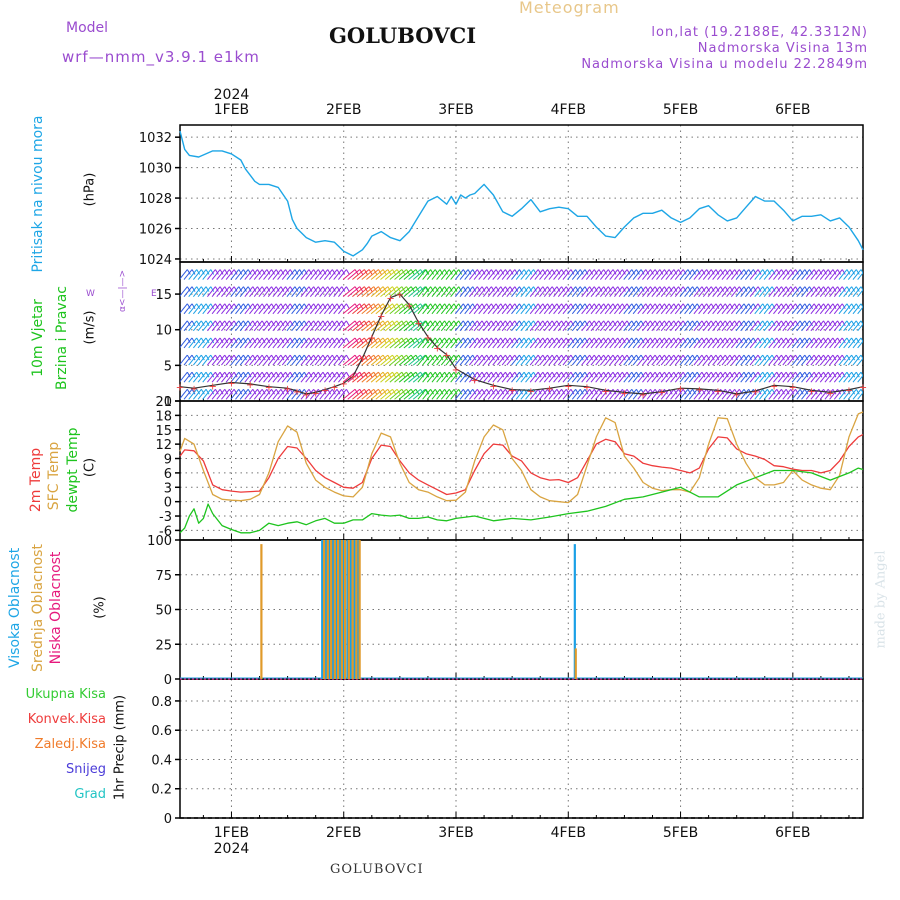 Image resolution: width=900 pixels, height=900 pixels. Describe the element at coordinates (163, 611) in the screenshot. I see `cloud-y-tick-label: 50` at that location.